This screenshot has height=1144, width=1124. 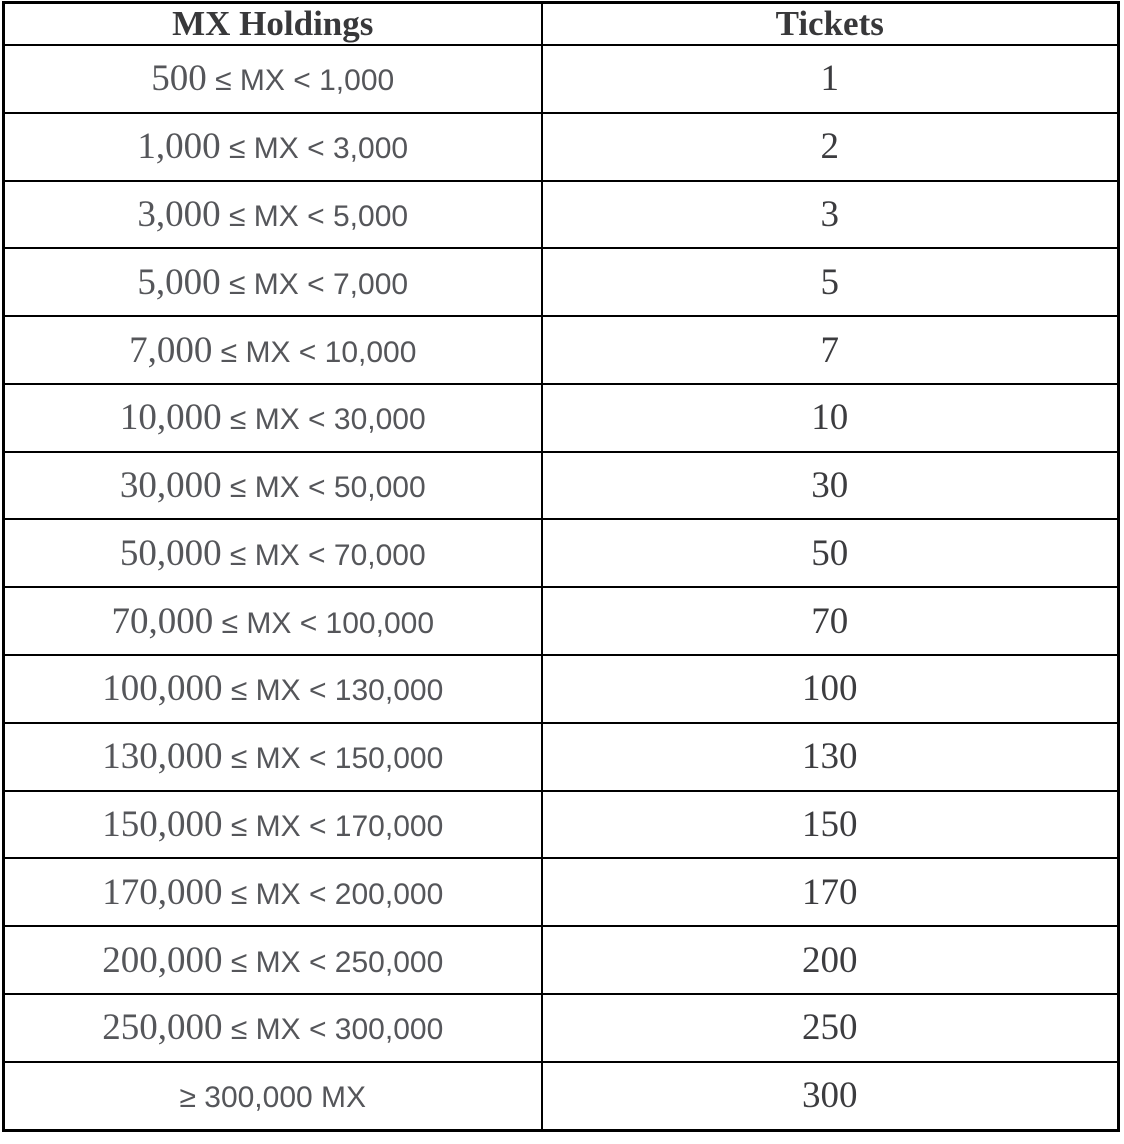 What do you see at coordinates (272, 23) in the screenshot?
I see `column-header-mx-holdings: MX Holdings` at bounding box center [272, 23].